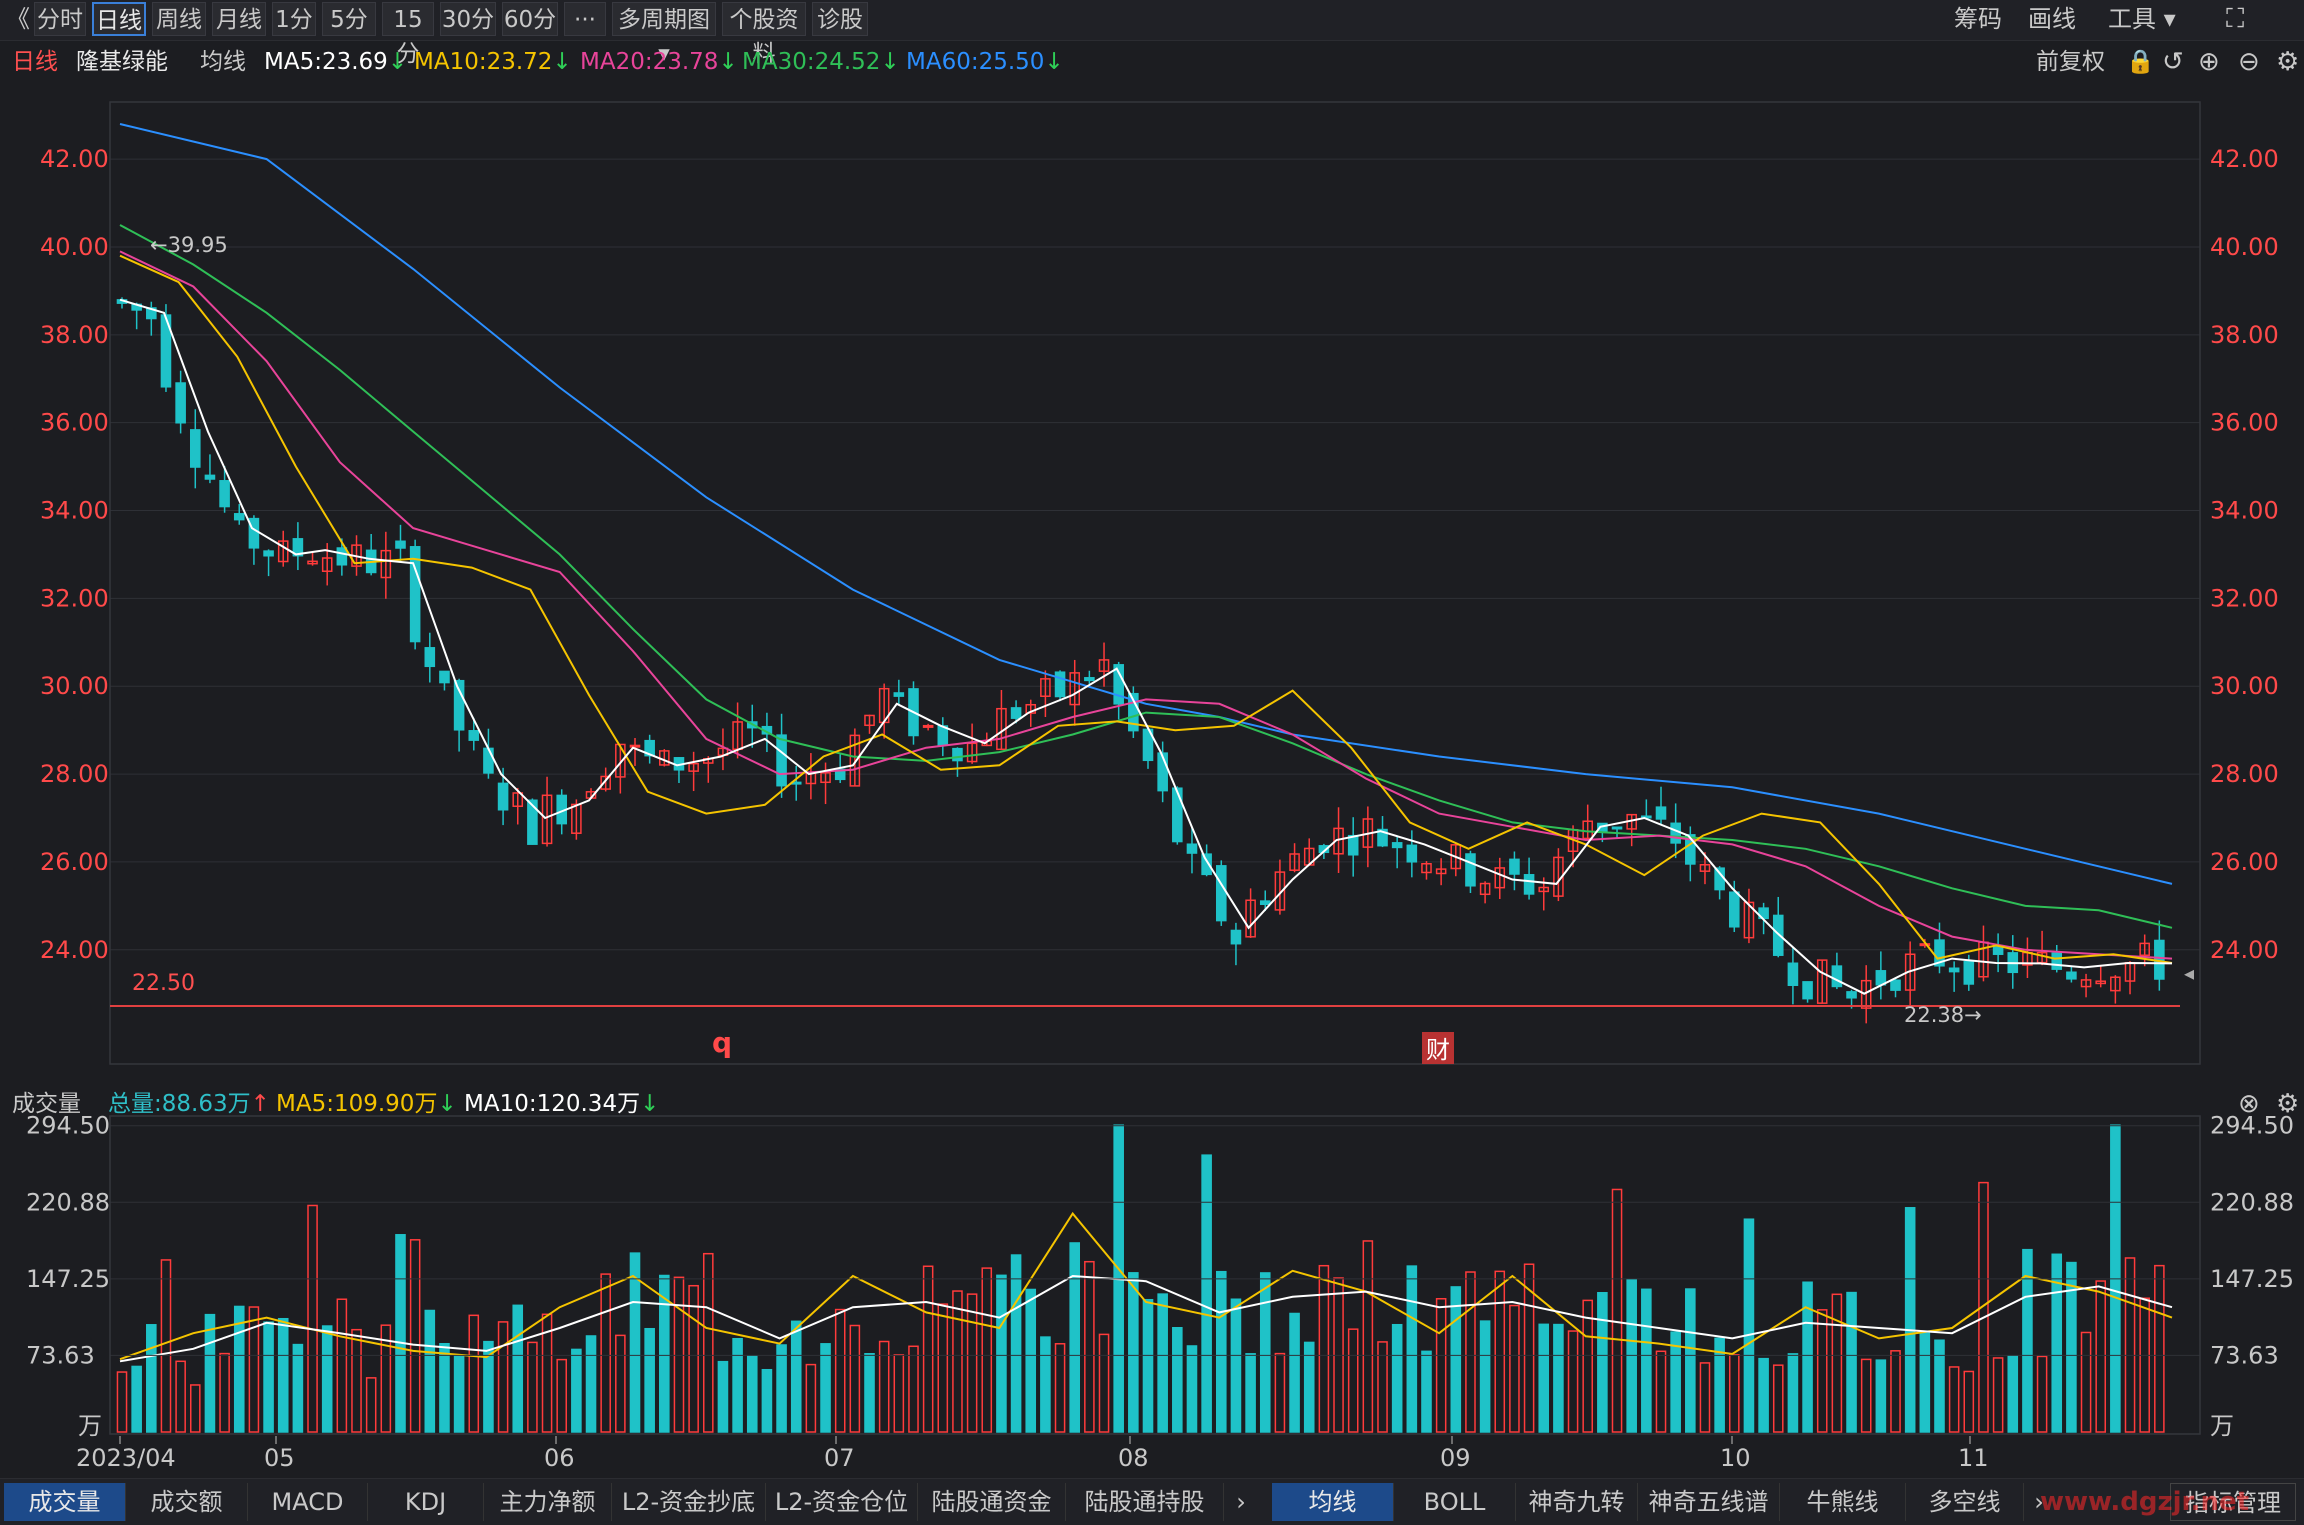 The image size is (2304, 1525). Describe the element at coordinates (2140, 62) in the screenshot. I see `lock-icon: 🔒` at that location.